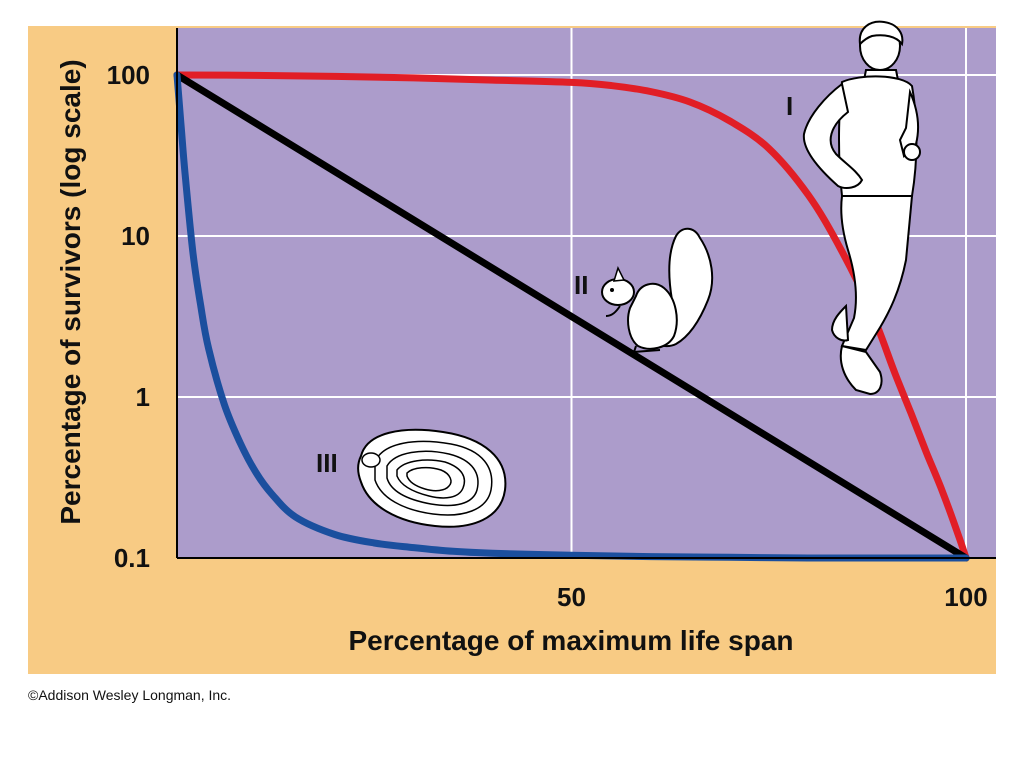 The height and width of the screenshot is (768, 1024). What do you see at coordinates (70, 291) in the screenshot?
I see `y-axis-title: Percentage of survivors (log scale)` at bounding box center [70, 291].